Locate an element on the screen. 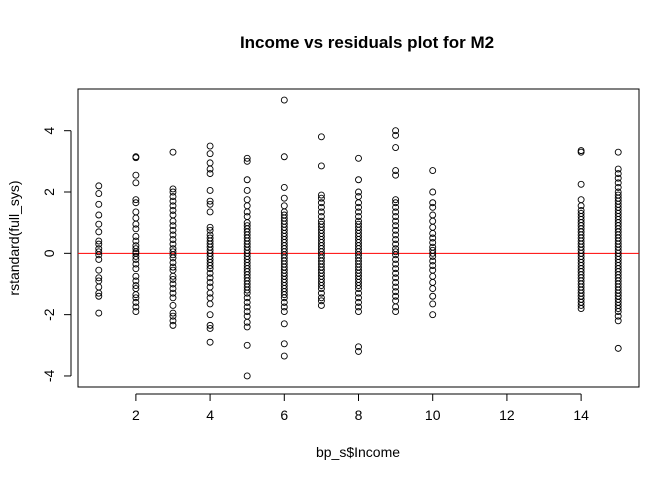 Image resolution: width=672 pixels, height=480 pixels. x-tick-label: 8 is located at coordinates (359, 415).